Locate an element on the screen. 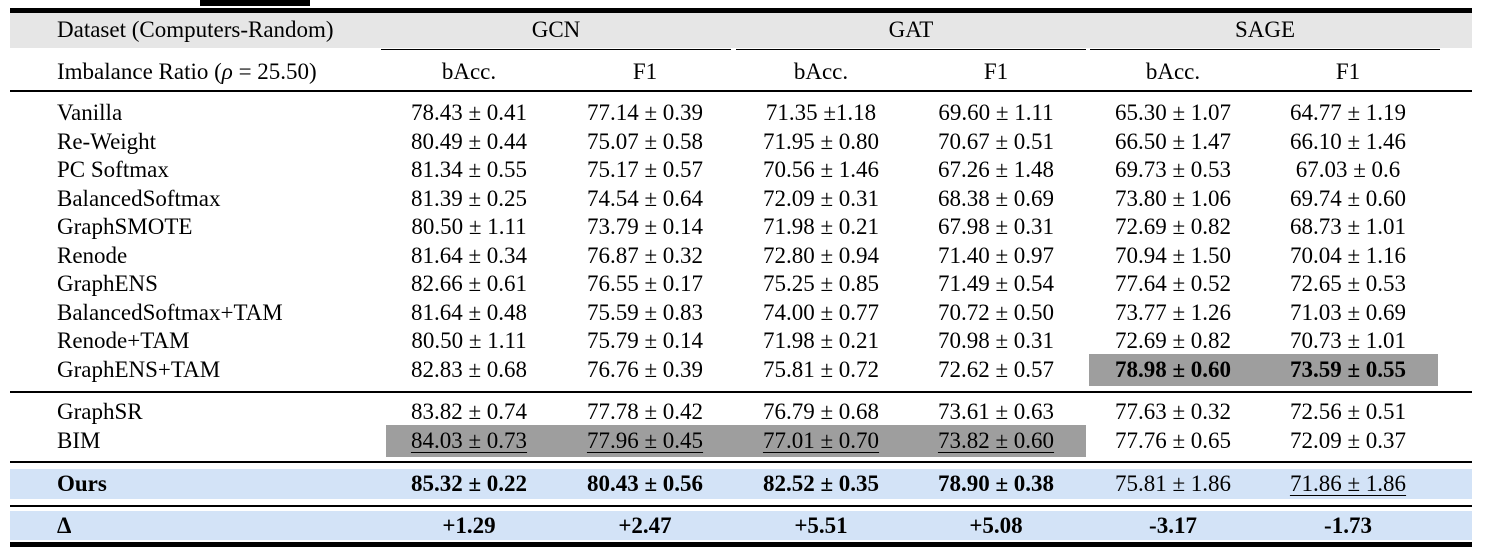 This screenshot has height=558, width=1486. model-gcn: GCN is located at coordinates (556, 29).